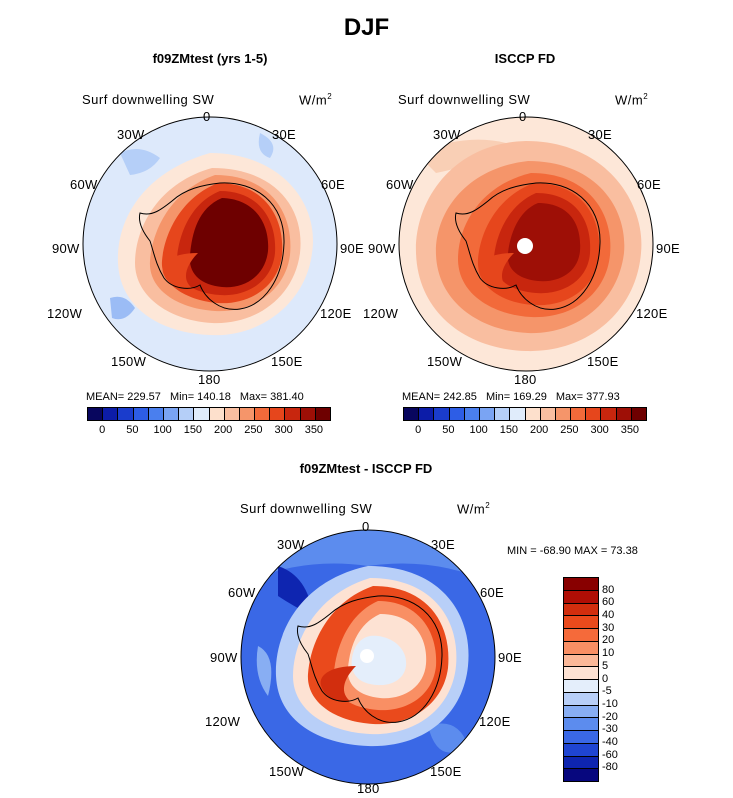 This screenshot has height=798, width=733. Describe the element at coordinates (445, 361) in the screenshot. I see `panel-2-lon-label-150w: 150W` at that location.